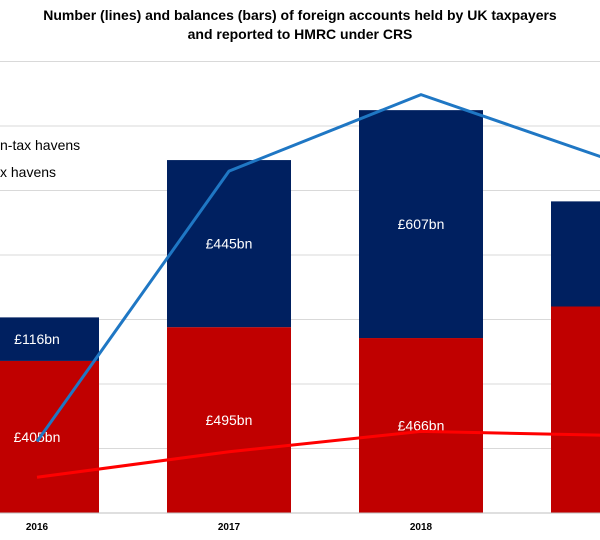  What do you see at coordinates (229, 527) in the screenshot?
I see `x-tick-label: 2017` at bounding box center [229, 527].